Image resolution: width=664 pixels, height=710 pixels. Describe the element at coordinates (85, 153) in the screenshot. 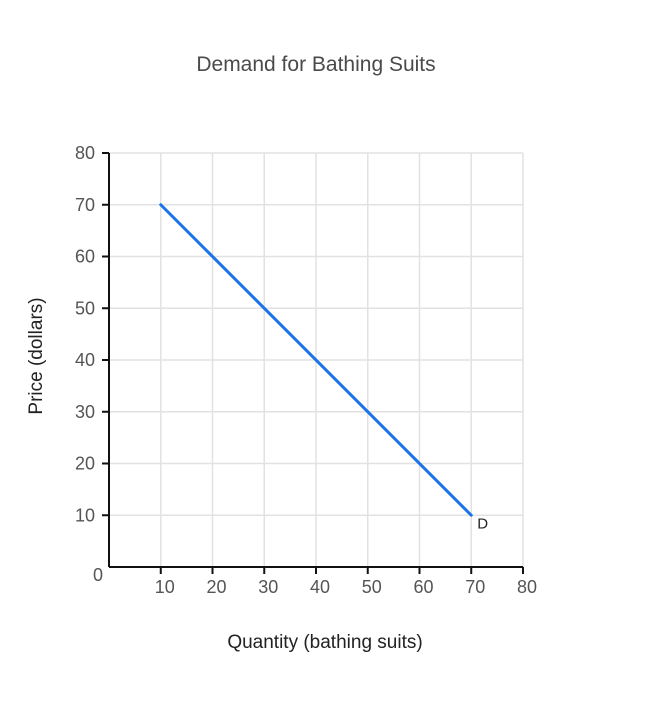

I see `y-tick-label-80: 80` at that location.